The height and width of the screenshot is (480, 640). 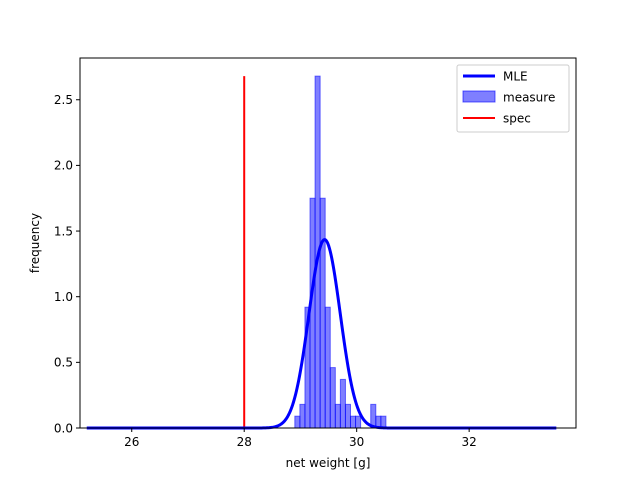 I want to click on y-tick-label: 0.0, so click(x=63, y=428).